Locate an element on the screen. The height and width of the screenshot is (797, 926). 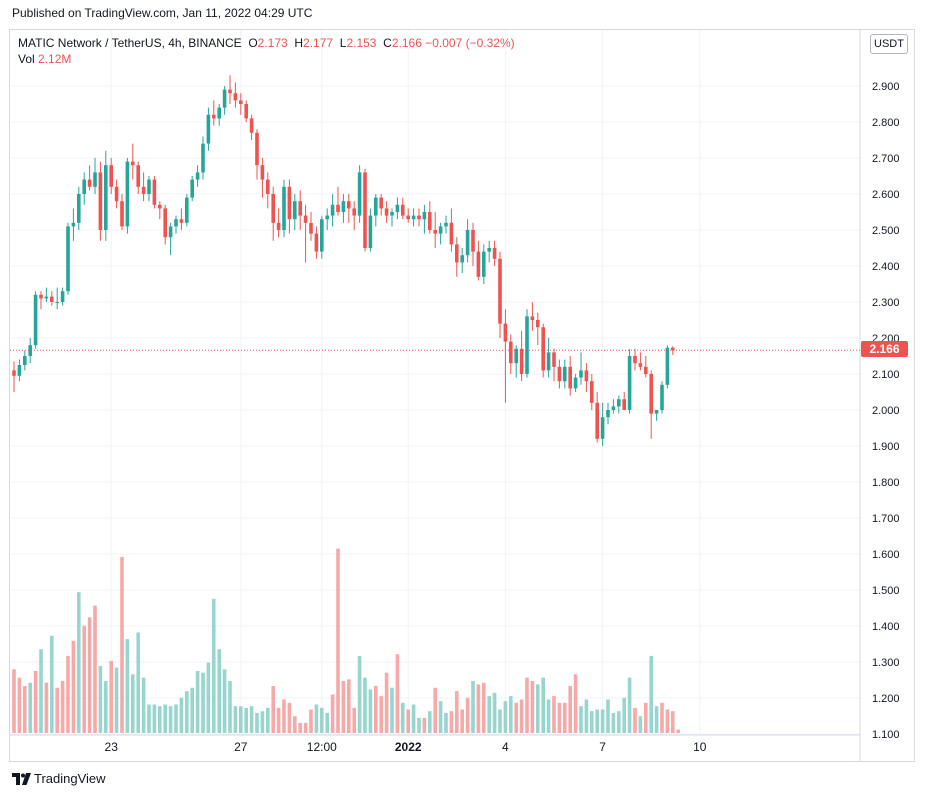
tradingview-brand: TradingView is located at coordinates (59, 778).